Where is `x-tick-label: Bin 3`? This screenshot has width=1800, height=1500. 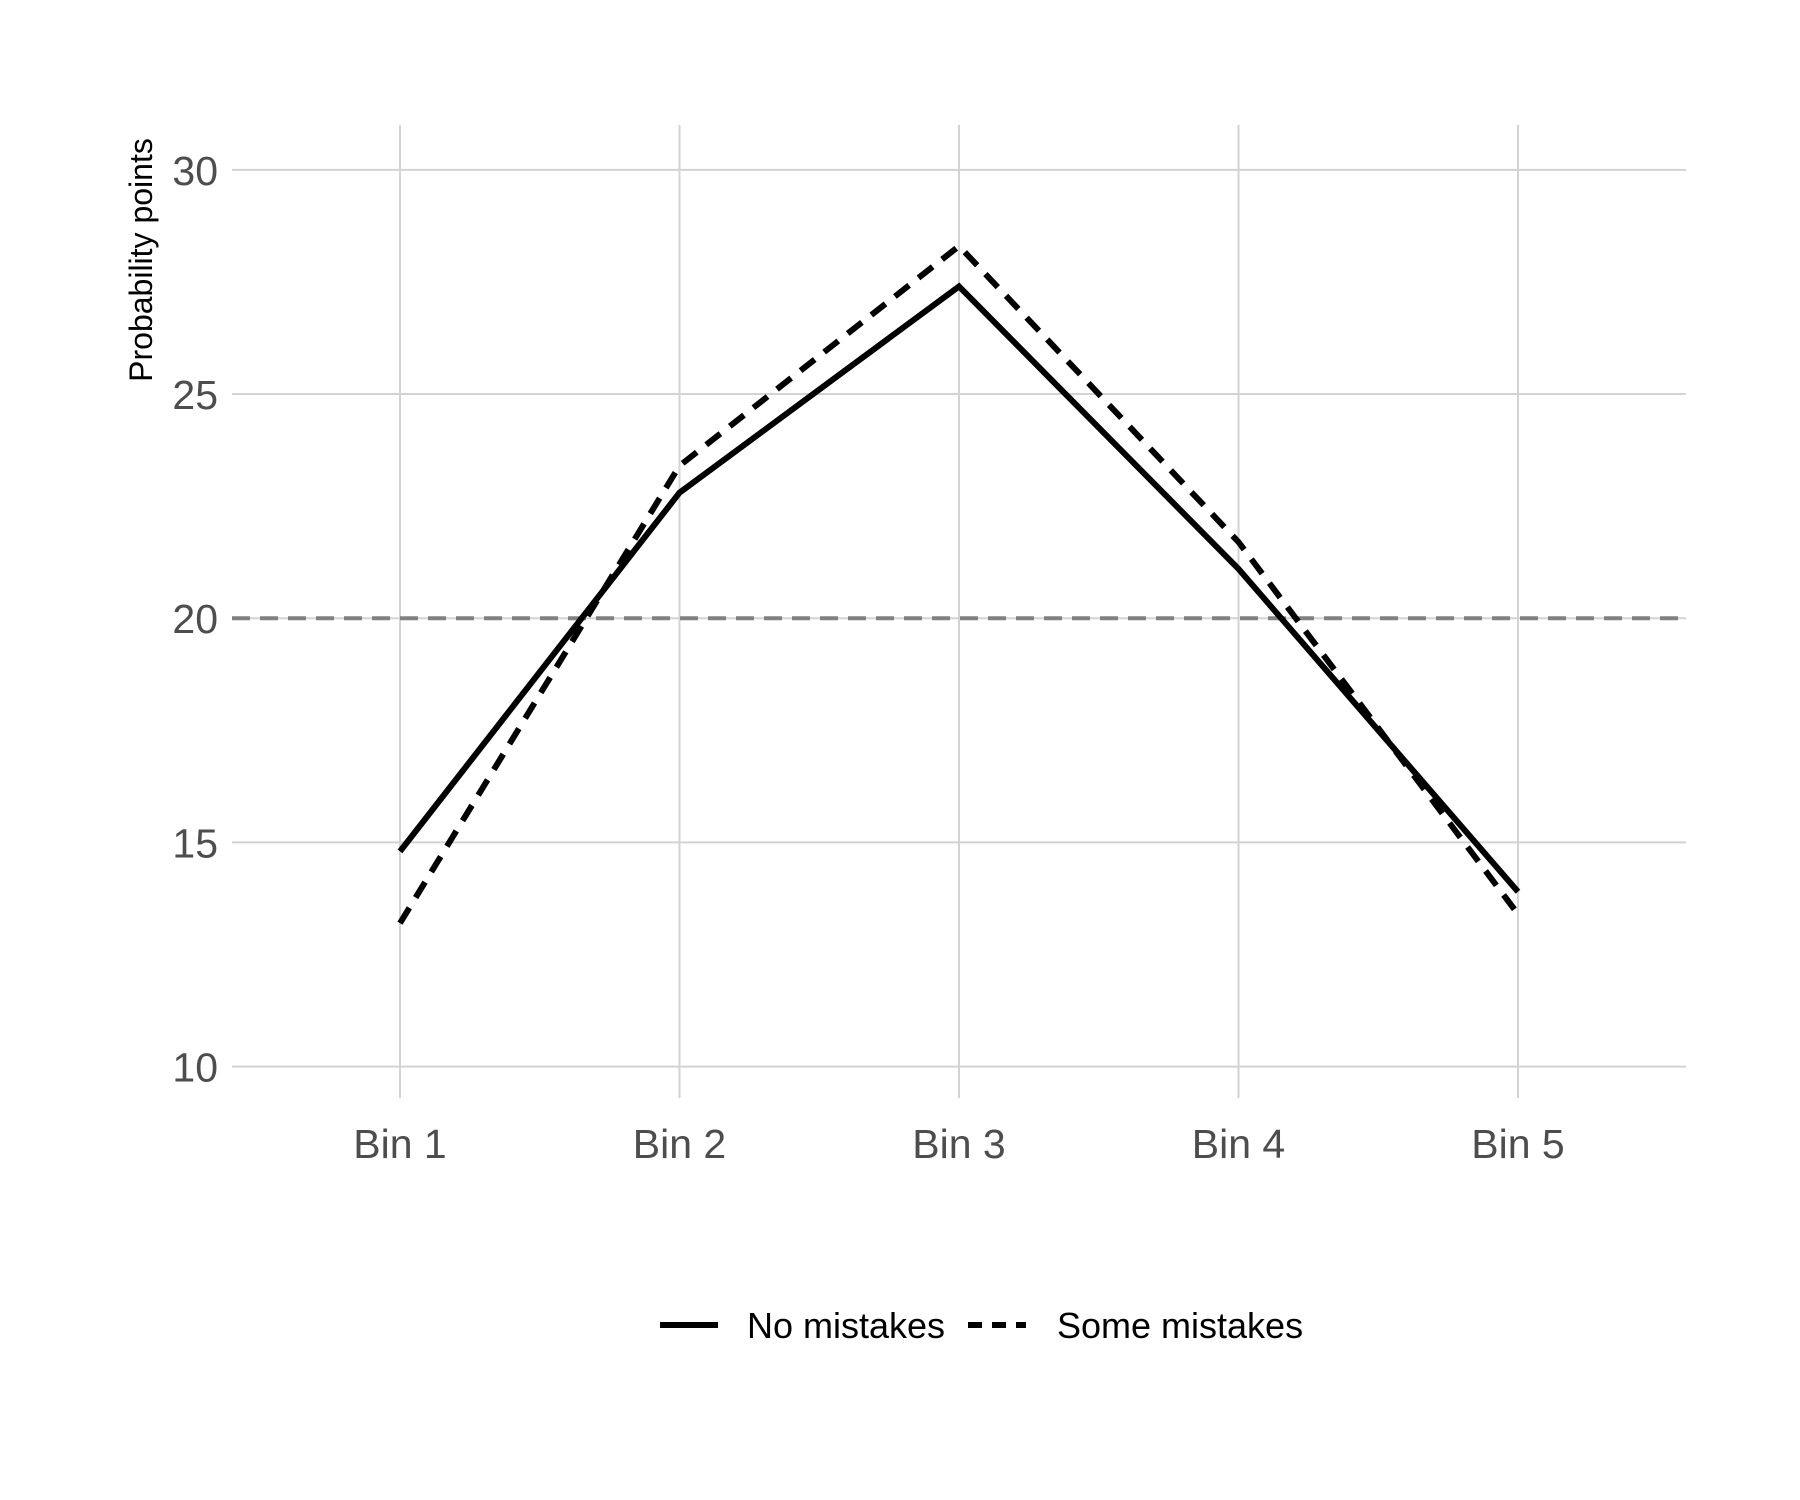
x-tick-label: Bin 3 is located at coordinates (958, 1144).